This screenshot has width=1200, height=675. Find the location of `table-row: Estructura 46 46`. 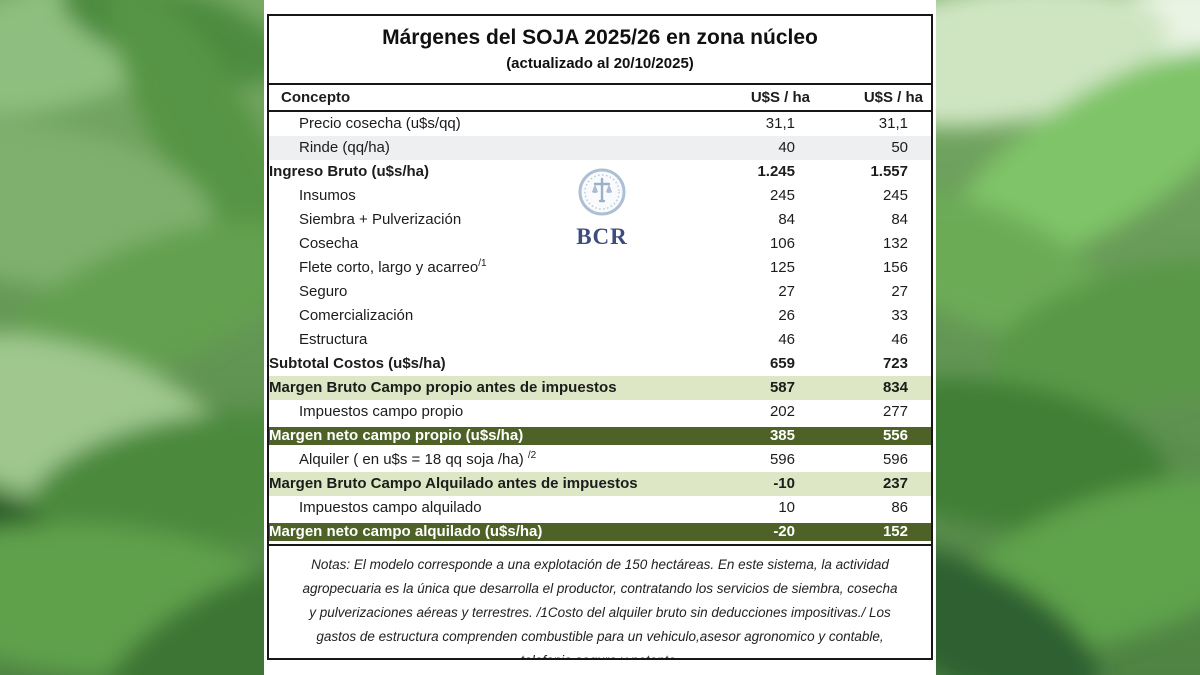

table-row: Estructura 46 46 is located at coordinates (600, 340).